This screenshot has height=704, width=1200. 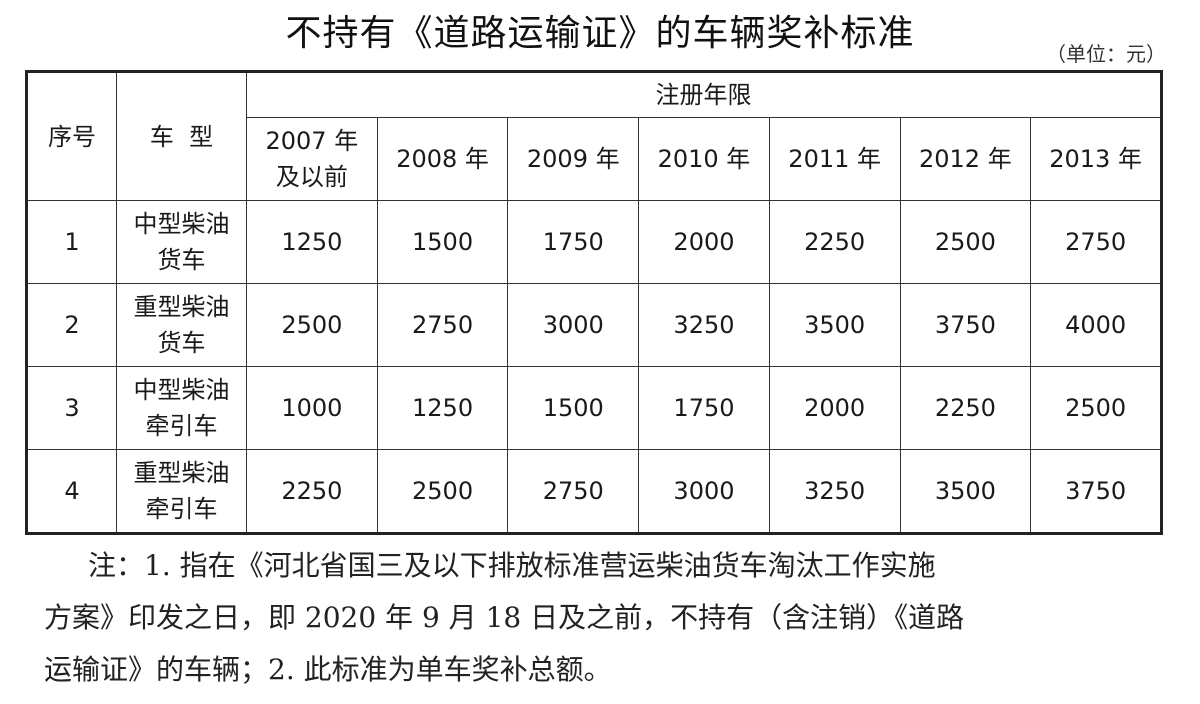 I want to click on row-vehicle-type: 重型柴油 牵引车, so click(x=181, y=491).